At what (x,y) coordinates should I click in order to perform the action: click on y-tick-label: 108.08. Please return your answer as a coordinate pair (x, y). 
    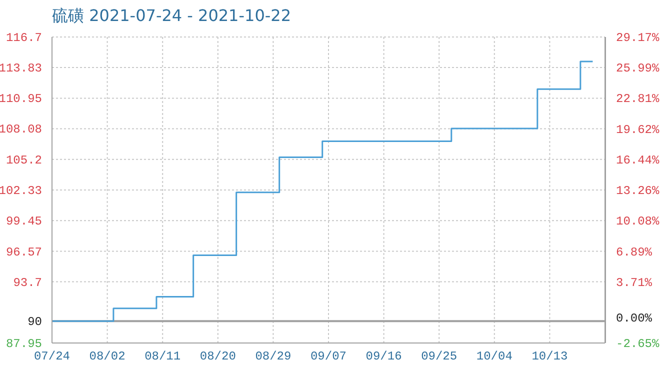
    Looking at the image, I should click on (21, 129).